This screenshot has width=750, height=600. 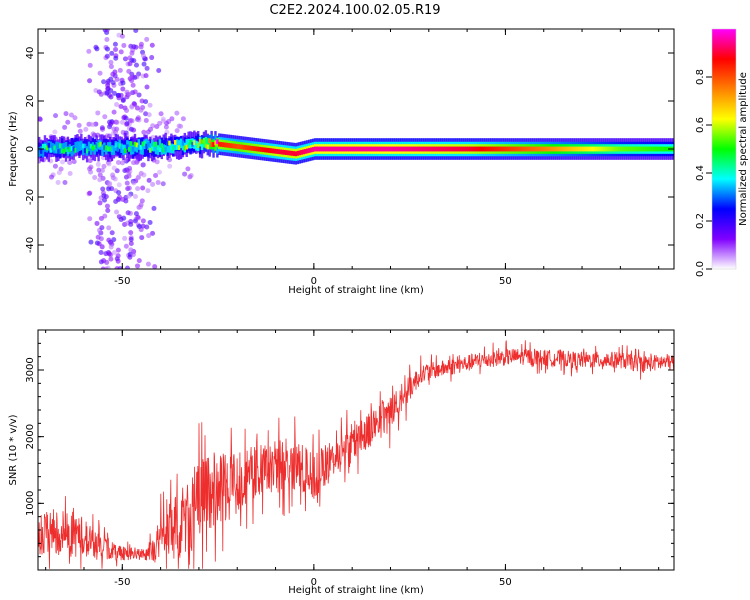 What do you see at coordinates (13, 149) in the screenshot?
I see `spectrogram-y-label: Frequency (Hz)` at bounding box center [13, 149].